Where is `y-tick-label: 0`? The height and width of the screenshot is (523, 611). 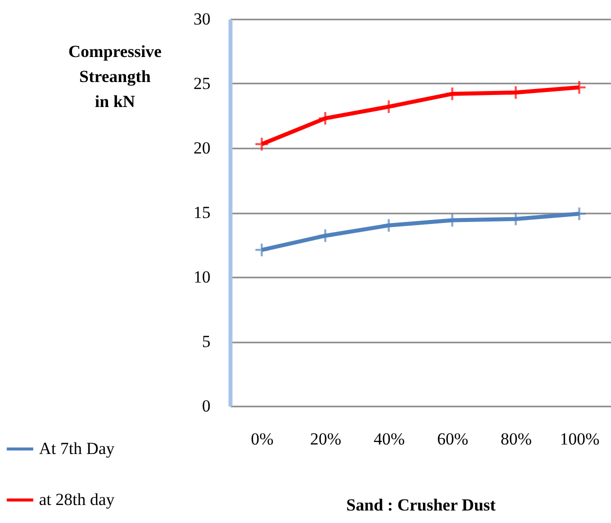 y-tick-label: 0 is located at coordinates (206, 406).